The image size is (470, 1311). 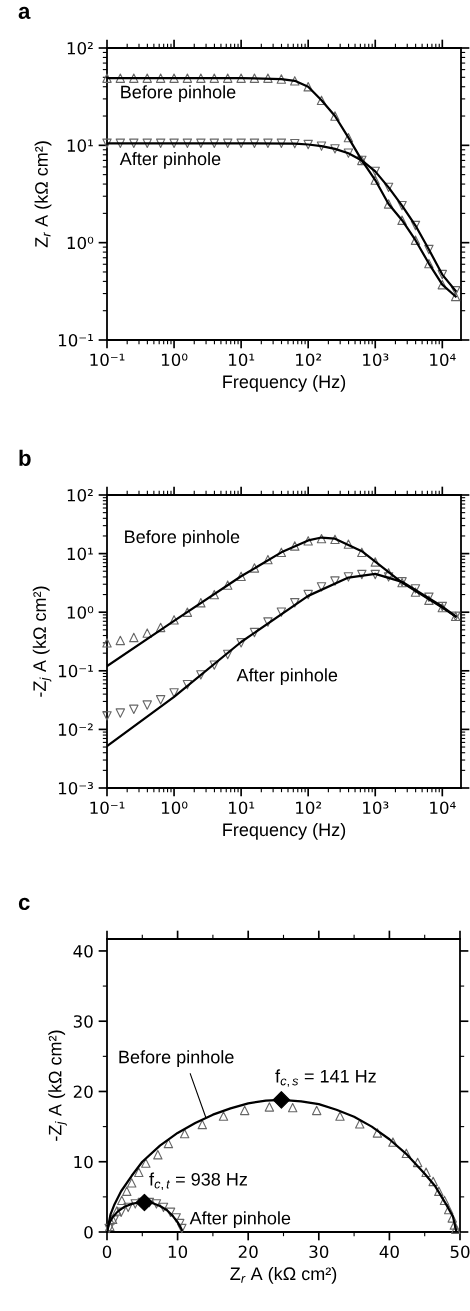 I want to click on x-axis-title: Z$_{r}$ A (kΩ cm²), so click(x=283, y=1275).